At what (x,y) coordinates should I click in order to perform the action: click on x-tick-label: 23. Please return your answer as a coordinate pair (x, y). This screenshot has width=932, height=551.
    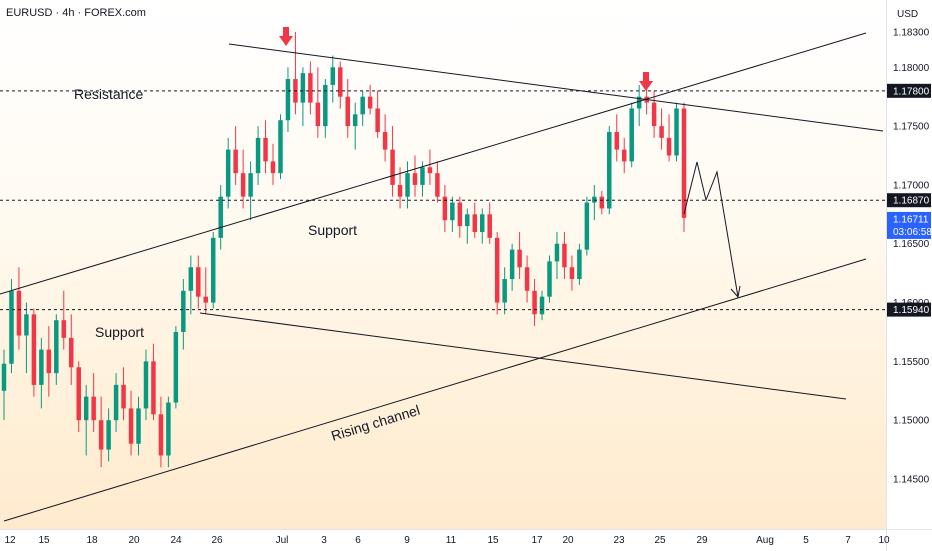
    Looking at the image, I should click on (619, 540).